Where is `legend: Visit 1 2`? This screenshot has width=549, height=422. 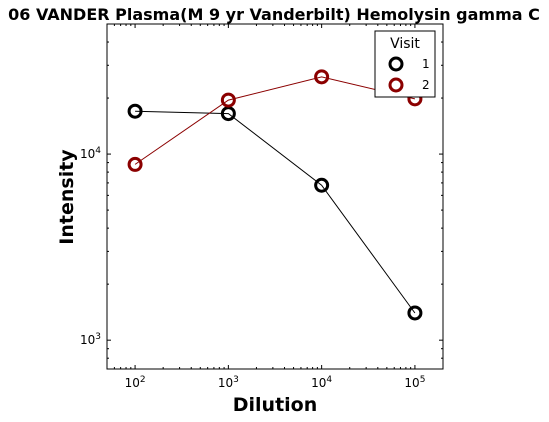 legend: Visit 1 2 is located at coordinates (405, 64).